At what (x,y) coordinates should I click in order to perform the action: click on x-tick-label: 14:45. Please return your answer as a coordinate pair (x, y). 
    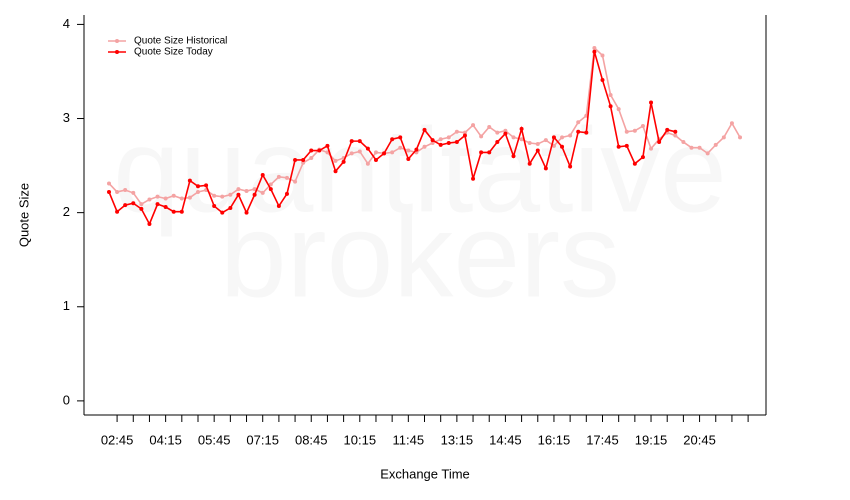
    Looking at the image, I should click on (505, 439).